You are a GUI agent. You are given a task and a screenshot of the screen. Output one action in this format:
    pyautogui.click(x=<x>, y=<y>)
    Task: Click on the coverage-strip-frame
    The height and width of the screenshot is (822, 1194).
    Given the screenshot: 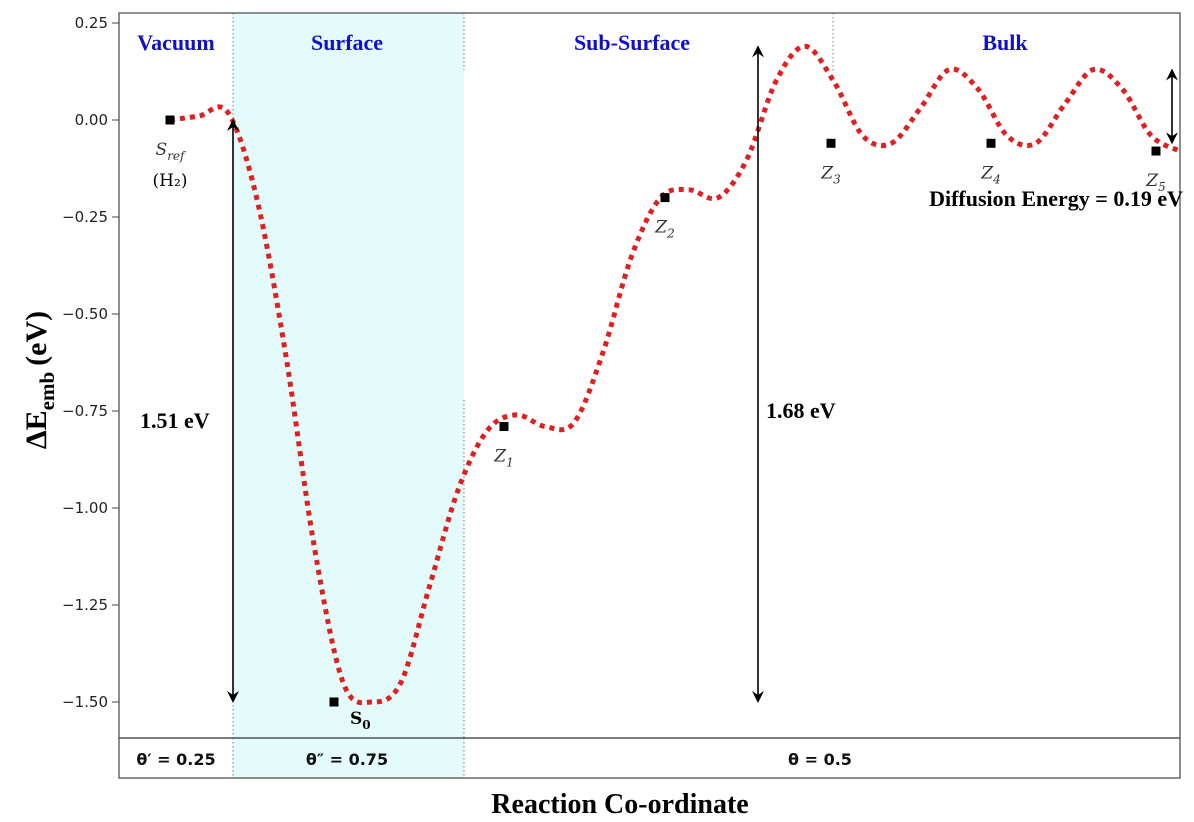 What is the action you would take?
    pyautogui.click(x=649, y=758)
    